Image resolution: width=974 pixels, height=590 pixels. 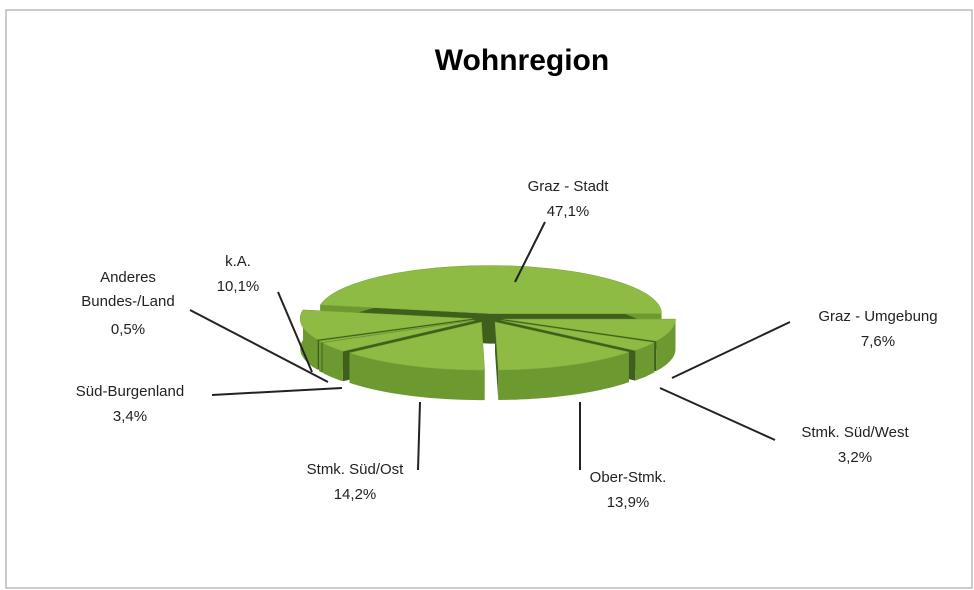 What do you see at coordinates (487, 333) in the screenshot?
I see `pie` at bounding box center [487, 333].